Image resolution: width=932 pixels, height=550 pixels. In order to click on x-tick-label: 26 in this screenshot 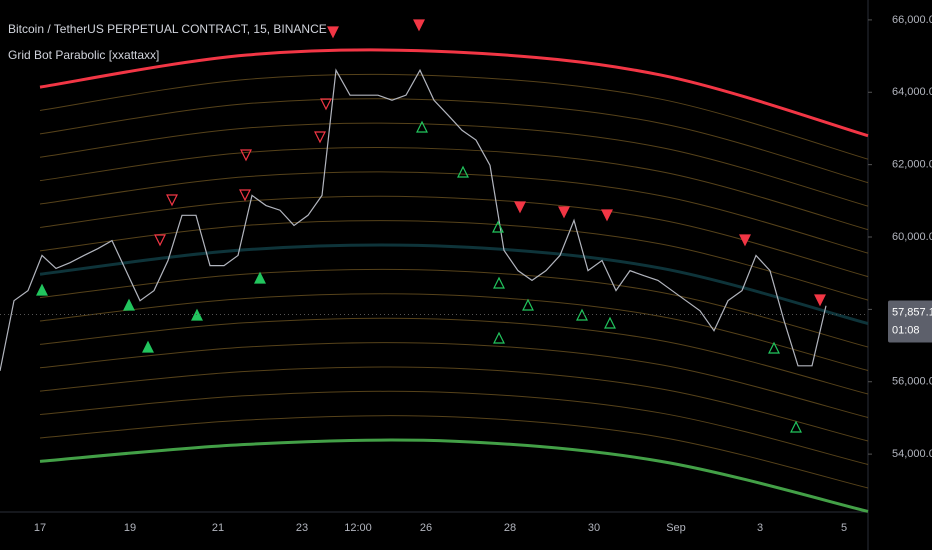, I will do `click(426, 528)`.